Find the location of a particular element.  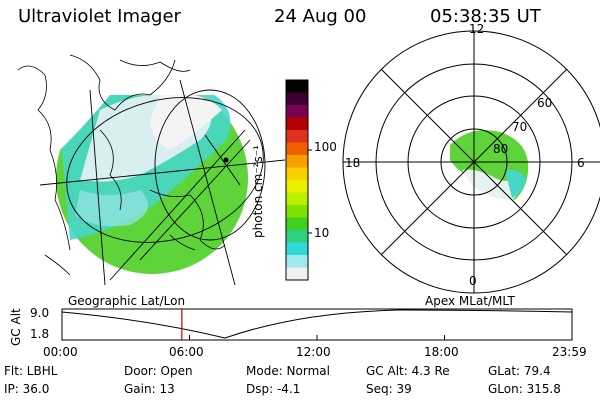

instrument-title: Ultraviolet Imager is located at coordinates (99, 16).